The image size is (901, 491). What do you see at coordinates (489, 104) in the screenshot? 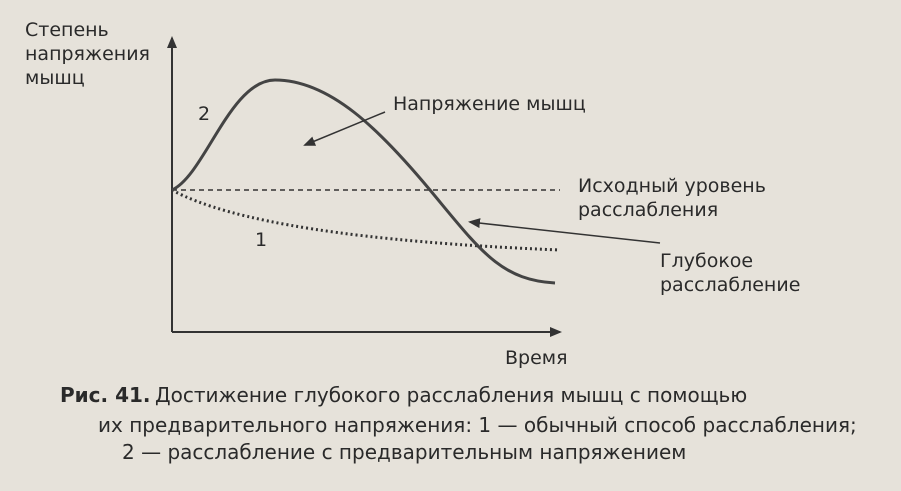
I see `annotation: Напряжение мышц` at bounding box center [489, 104].